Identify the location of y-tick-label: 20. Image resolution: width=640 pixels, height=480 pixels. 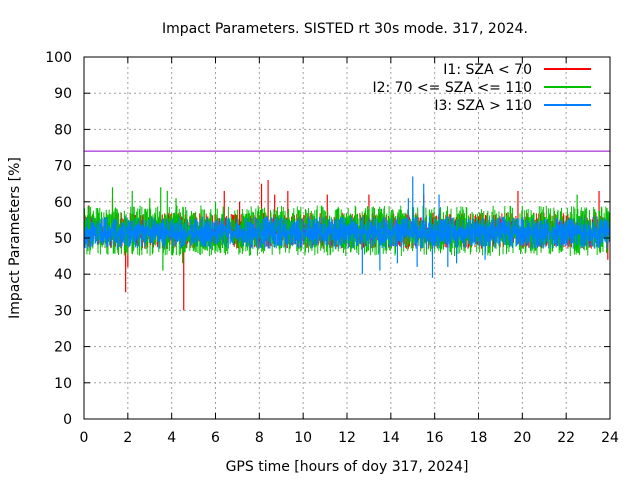
(63, 348).